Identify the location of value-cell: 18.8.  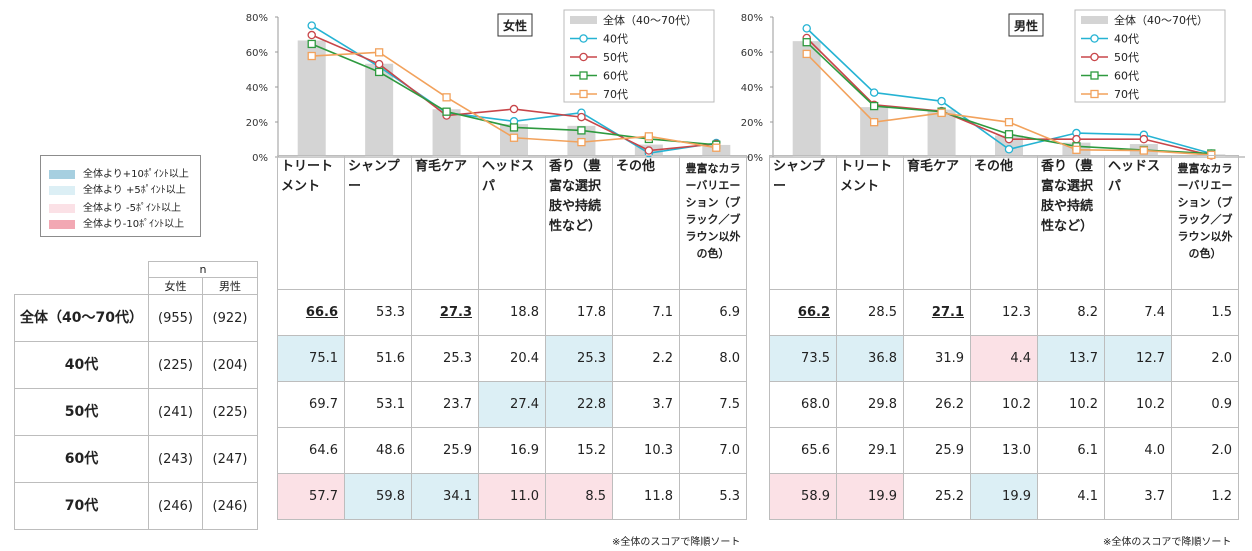
(512, 312).